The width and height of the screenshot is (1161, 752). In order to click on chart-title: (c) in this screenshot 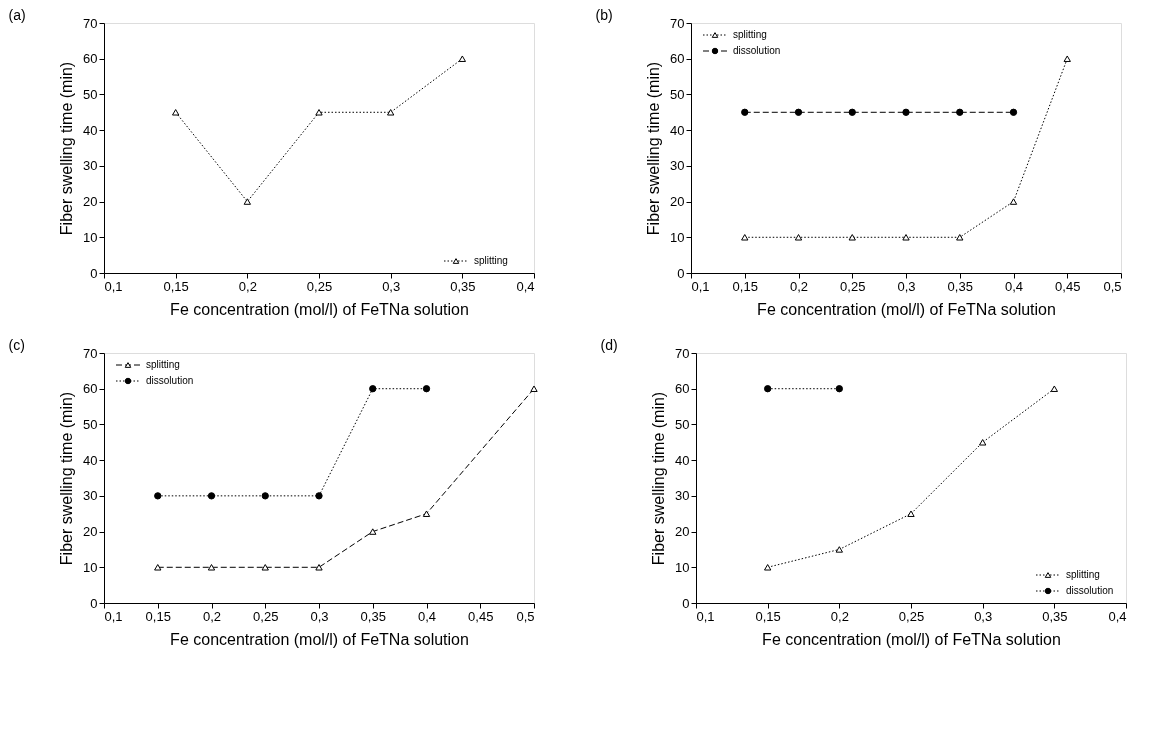, I will do `click(16, 345)`.